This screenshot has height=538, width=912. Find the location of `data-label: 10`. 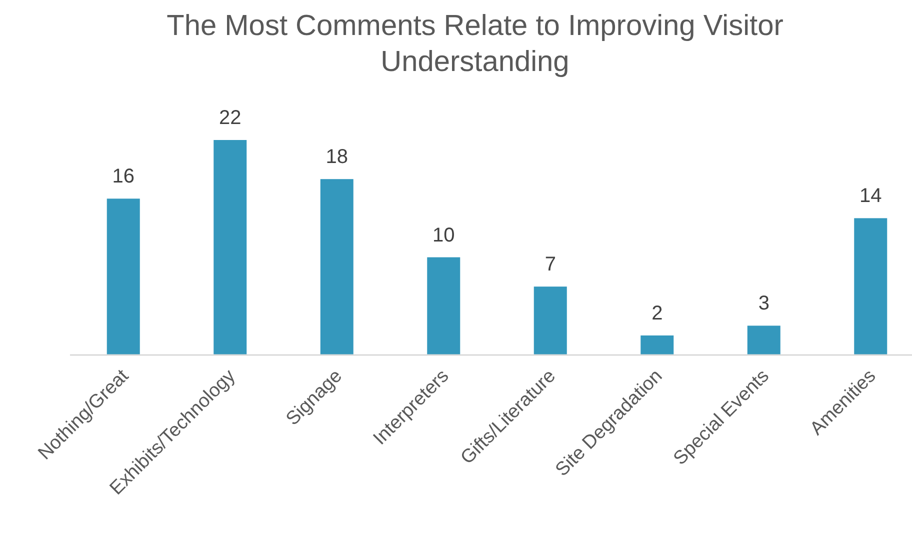

data-label: 10 is located at coordinates (443, 235).